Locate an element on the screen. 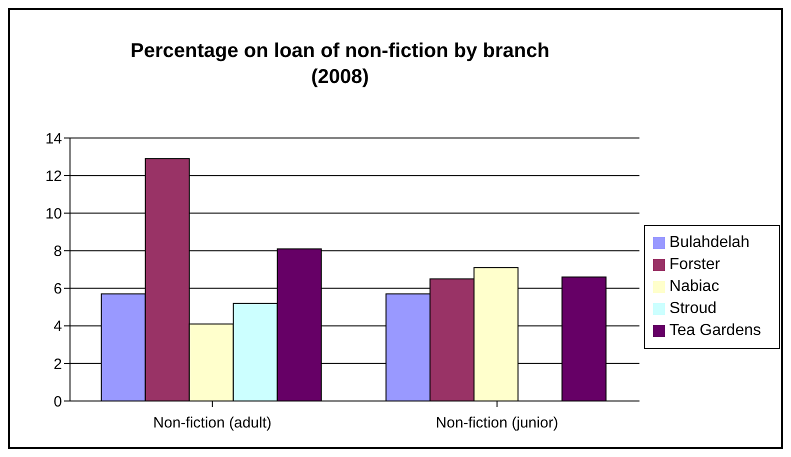  legend-label: Stroud is located at coordinates (693, 308).